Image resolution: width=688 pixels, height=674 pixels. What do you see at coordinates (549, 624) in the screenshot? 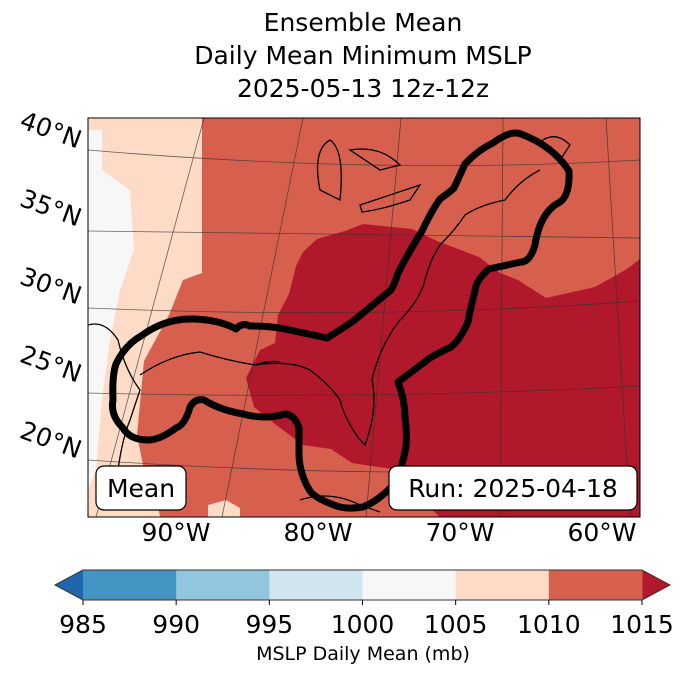
I see `colorbar-tick-label: 1010` at bounding box center [549, 624].